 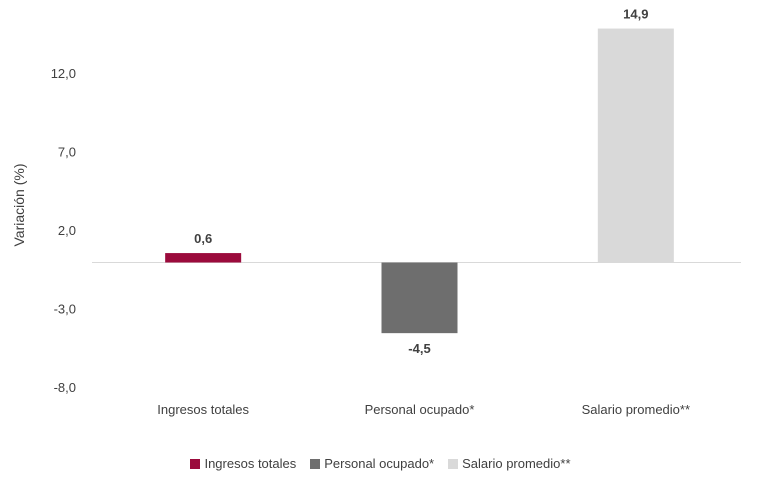 I want to click on x-category-label: Salario promedio**, so click(x=636, y=409).